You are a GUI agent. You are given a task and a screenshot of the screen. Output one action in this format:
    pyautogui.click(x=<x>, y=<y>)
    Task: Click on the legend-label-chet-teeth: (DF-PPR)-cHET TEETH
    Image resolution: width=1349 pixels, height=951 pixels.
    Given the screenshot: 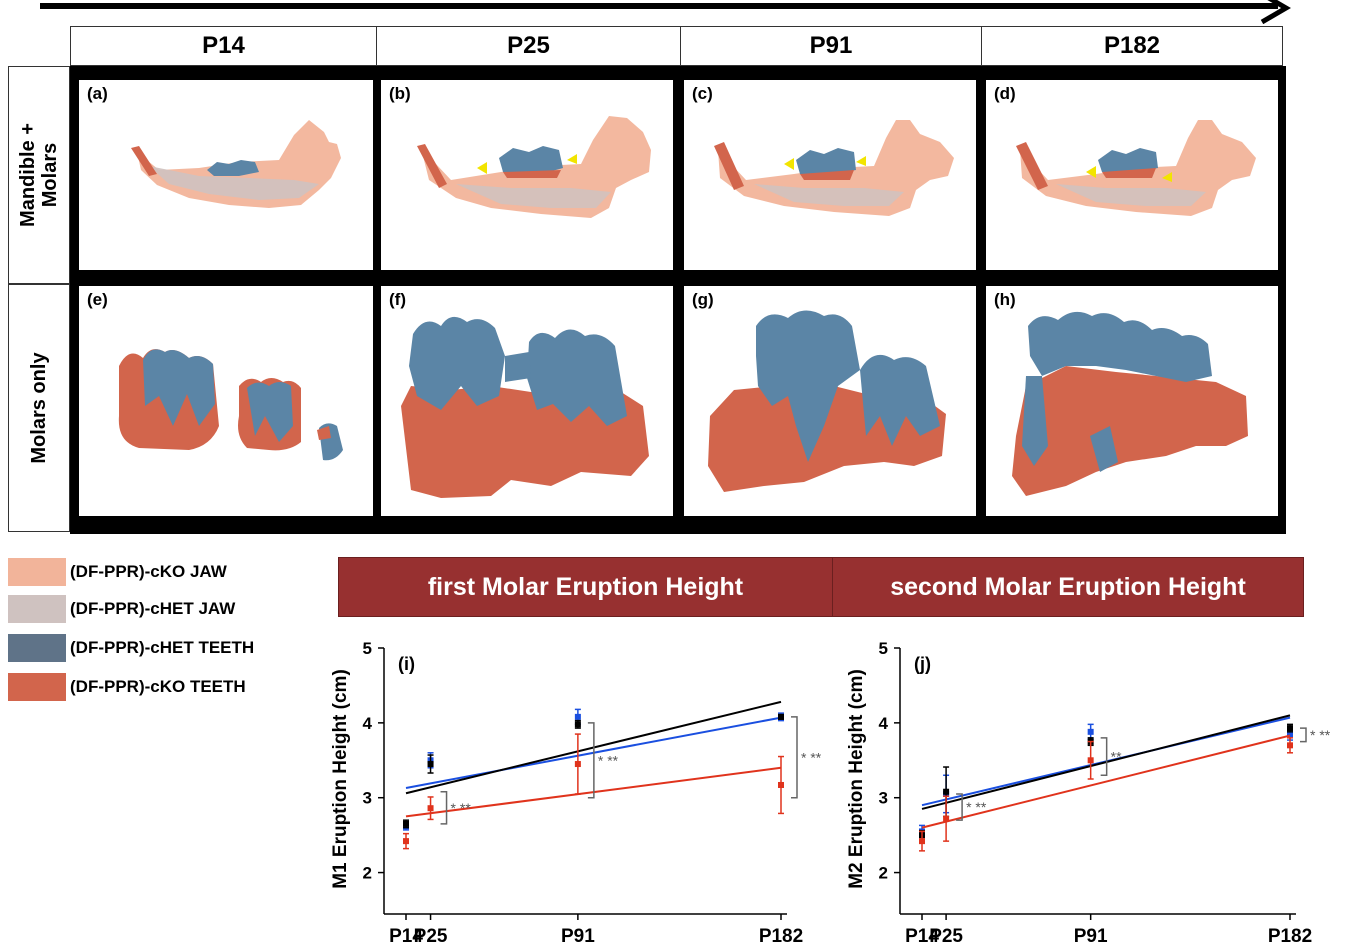 What is the action you would take?
    pyautogui.click(x=162, y=647)
    